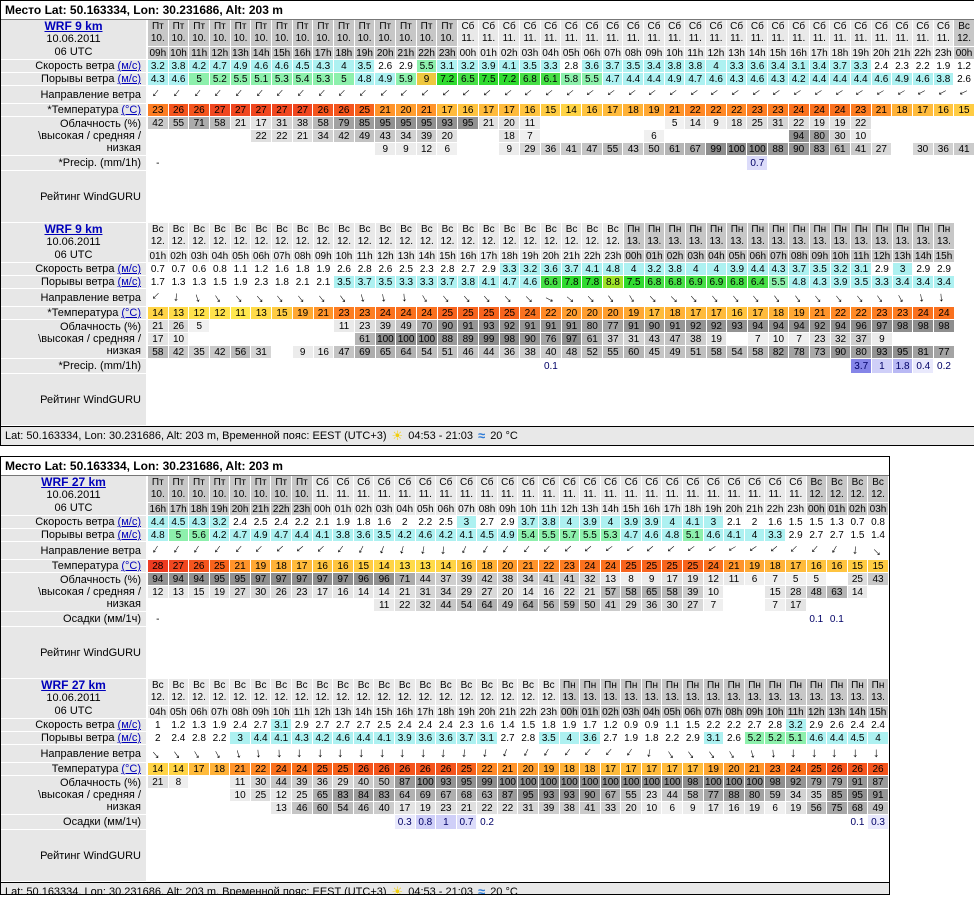 This screenshot has width=974, height=903. What do you see at coordinates (282, 605) in the screenshot?
I see `cloud-low-cell` at bounding box center [282, 605].